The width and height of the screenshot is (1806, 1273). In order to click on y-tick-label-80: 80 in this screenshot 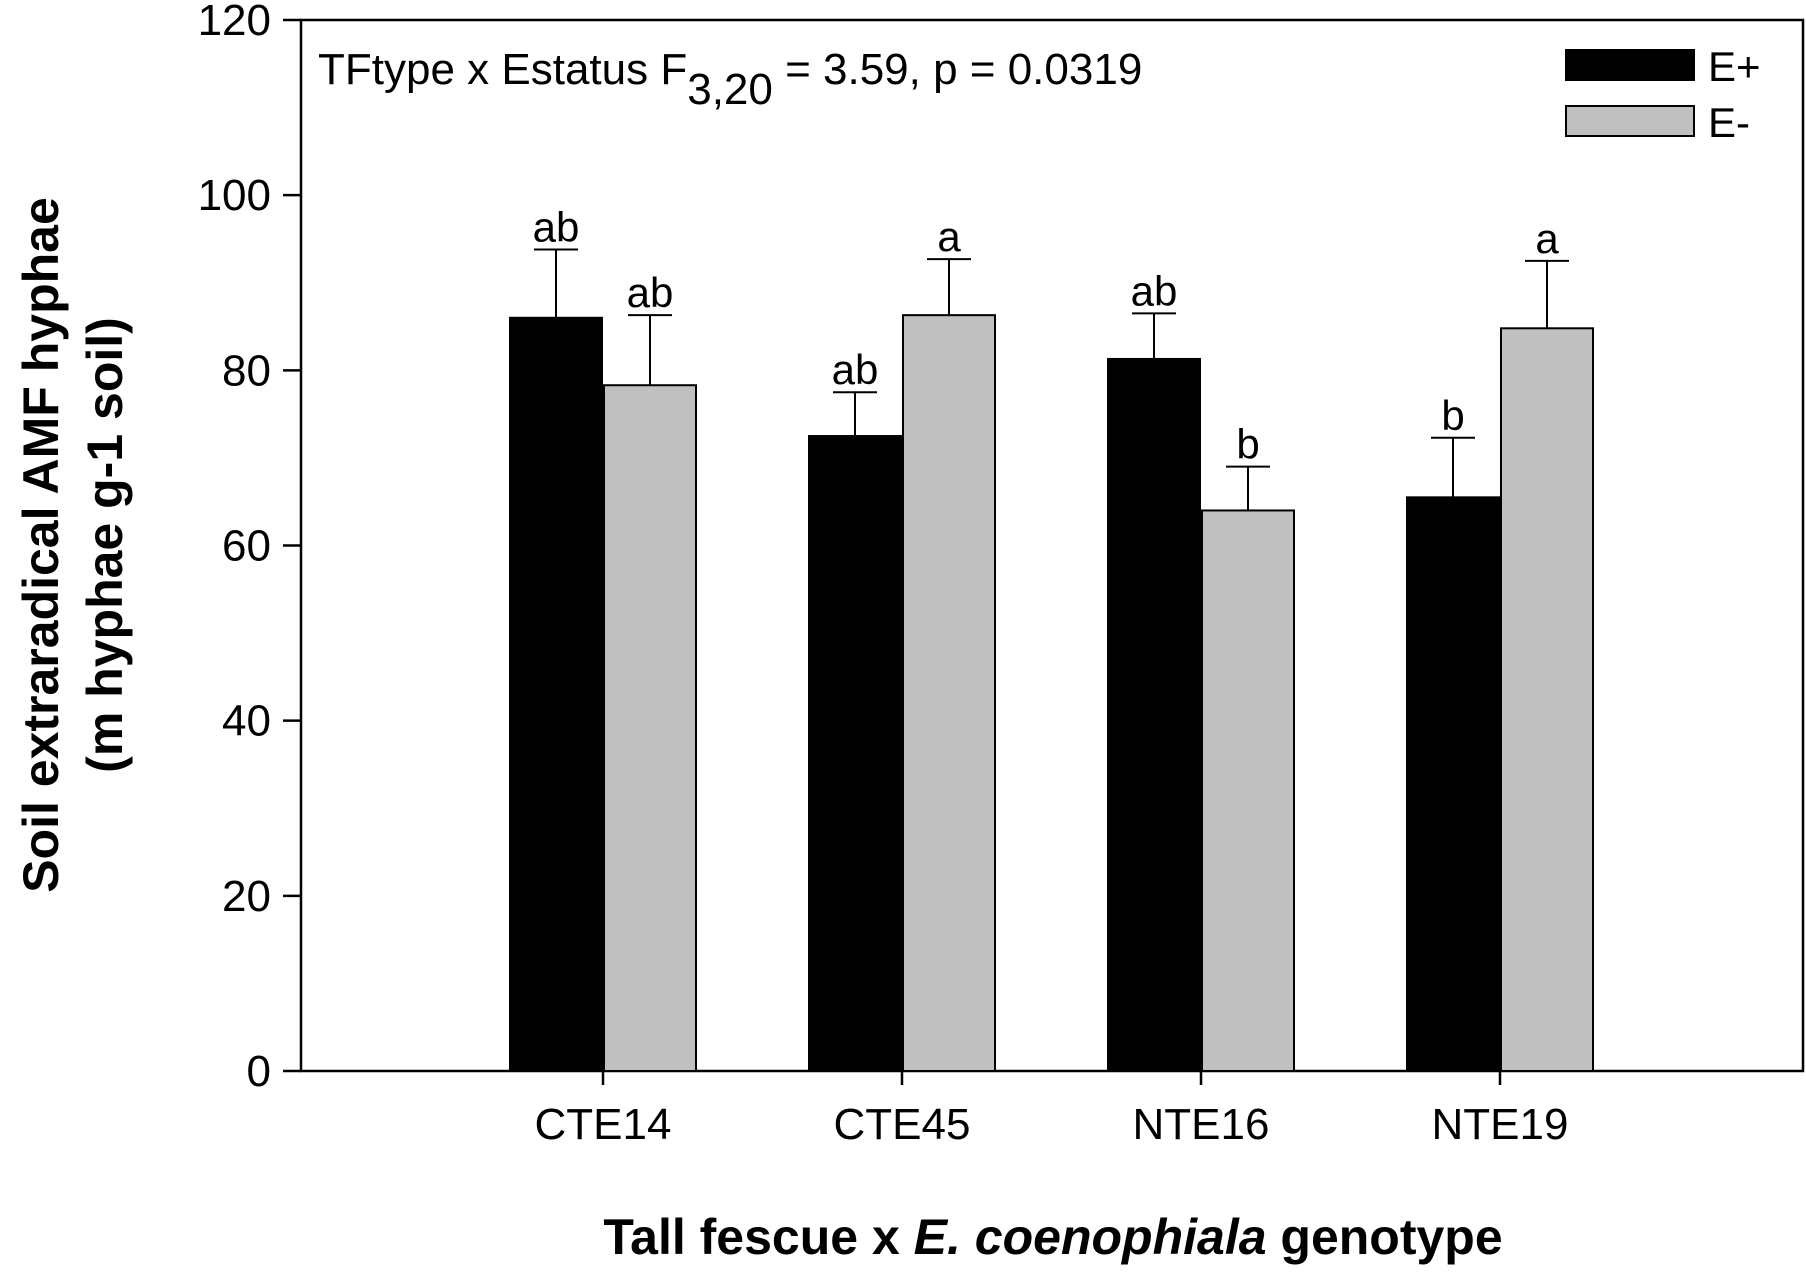, I will do `click(246, 370)`.